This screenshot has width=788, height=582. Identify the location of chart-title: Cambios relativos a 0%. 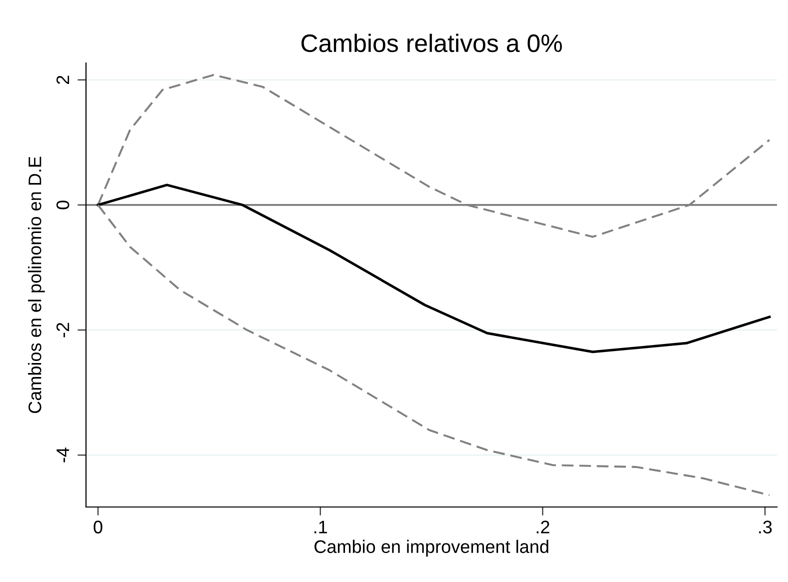
(431, 43).